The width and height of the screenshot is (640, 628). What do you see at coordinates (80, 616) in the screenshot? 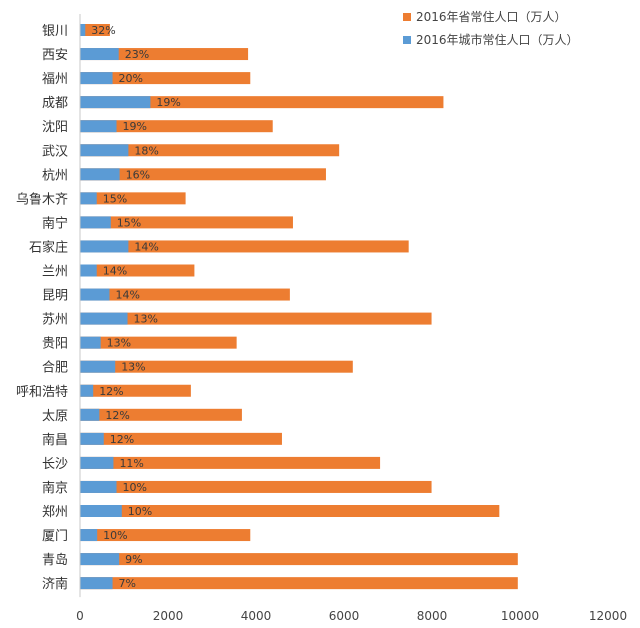
I see `x-tick-label: 0` at bounding box center [80, 616].